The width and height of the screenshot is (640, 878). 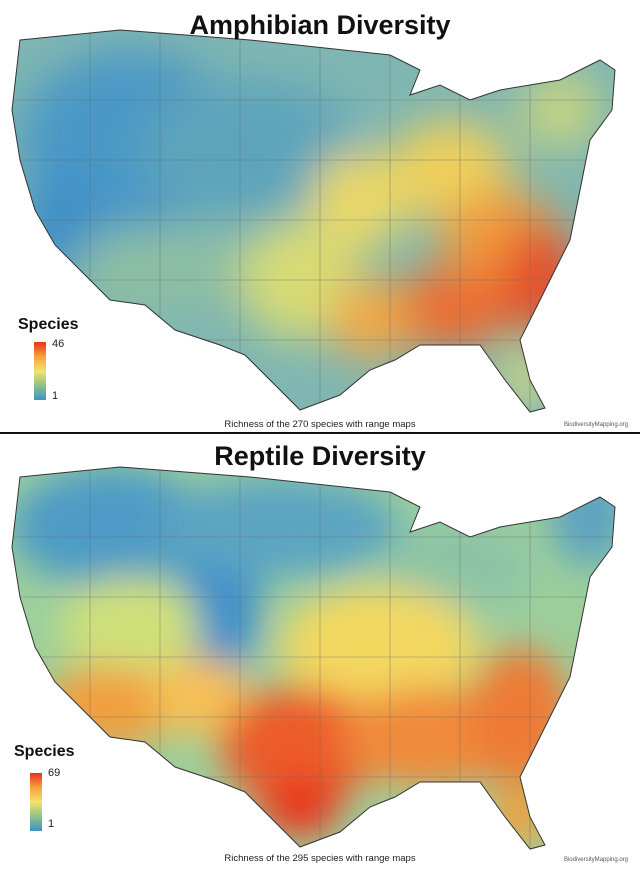 I want to click on amphibian-legend-max: 46, so click(x=58, y=344).